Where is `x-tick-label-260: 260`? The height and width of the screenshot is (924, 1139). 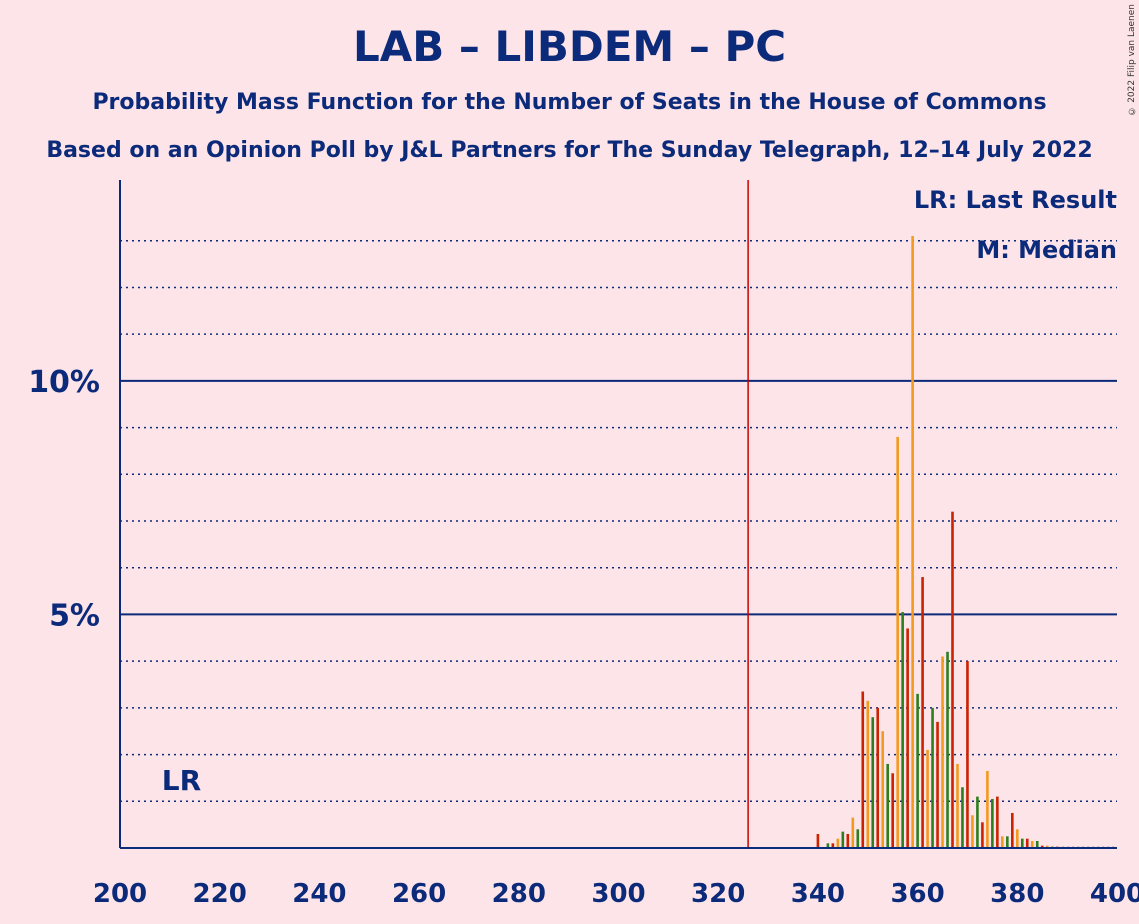 x-tick-label-260: 260 is located at coordinates (419, 894).